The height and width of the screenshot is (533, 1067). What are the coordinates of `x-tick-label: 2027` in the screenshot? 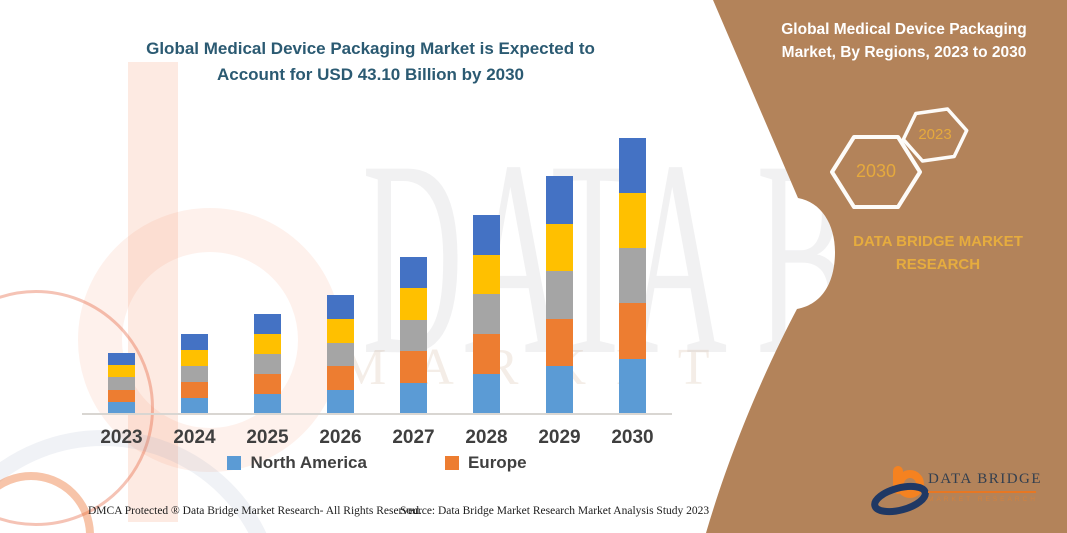 It's located at (413, 437).